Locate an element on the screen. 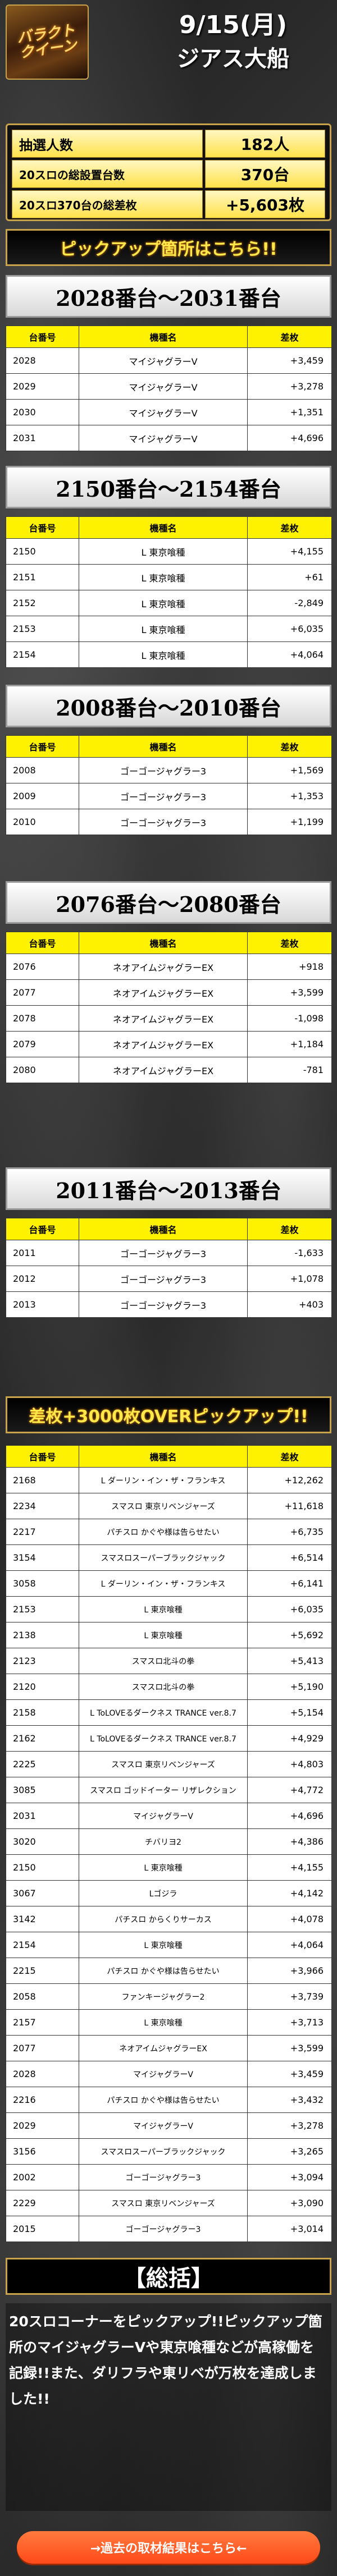  cell-diff: +1,184 is located at coordinates (289, 1044).